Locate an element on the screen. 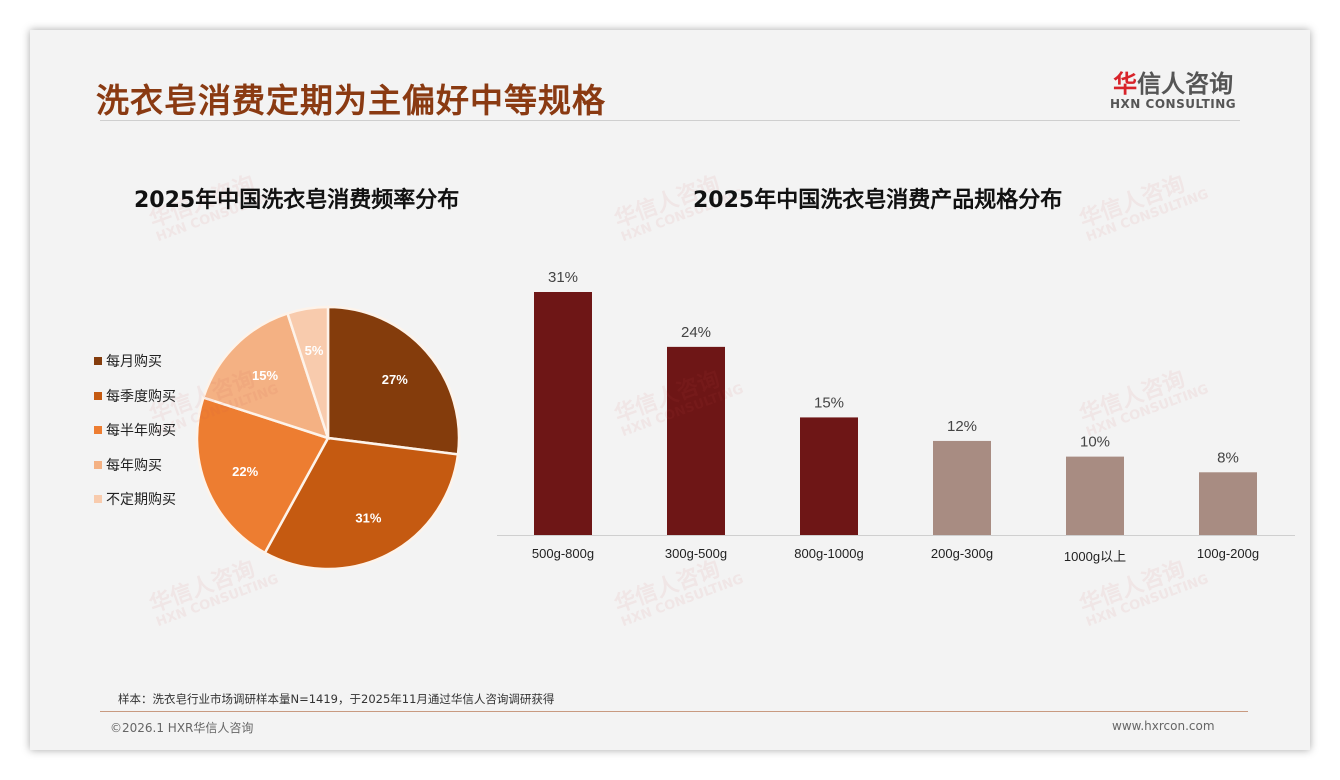  pie-data-label: 27% is located at coordinates (395, 379).